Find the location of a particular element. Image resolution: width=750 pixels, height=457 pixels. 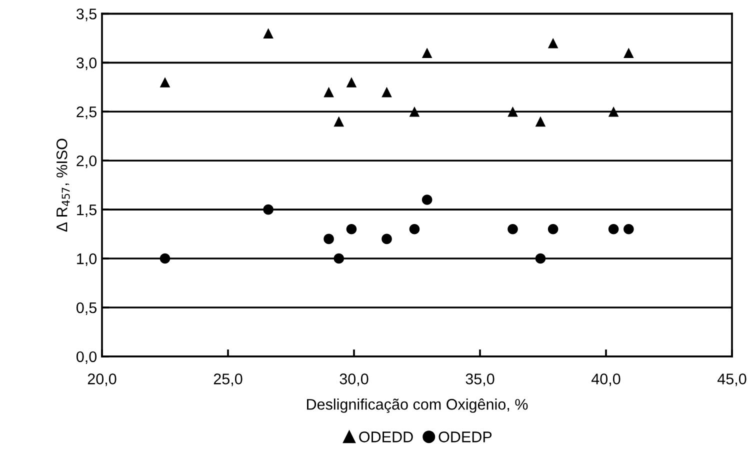

x-tick-label: 45,0 is located at coordinates (731, 380).